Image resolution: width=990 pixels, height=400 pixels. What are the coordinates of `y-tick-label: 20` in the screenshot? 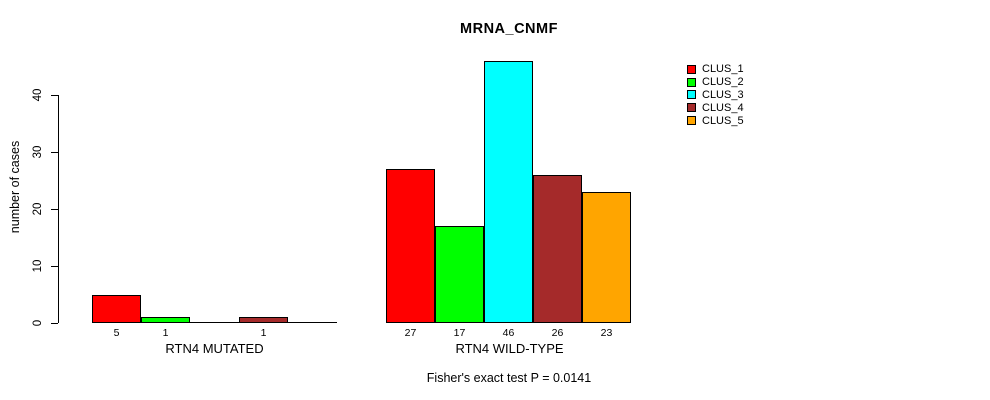 It's located at (38, 209).